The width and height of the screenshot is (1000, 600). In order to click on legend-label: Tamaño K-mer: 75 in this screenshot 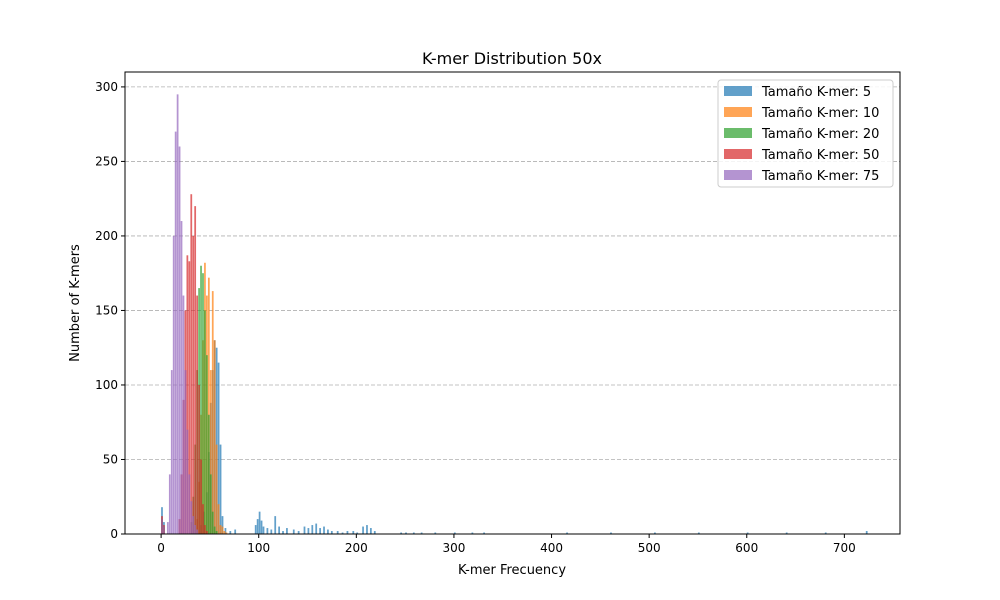, I will do `click(820, 176)`.